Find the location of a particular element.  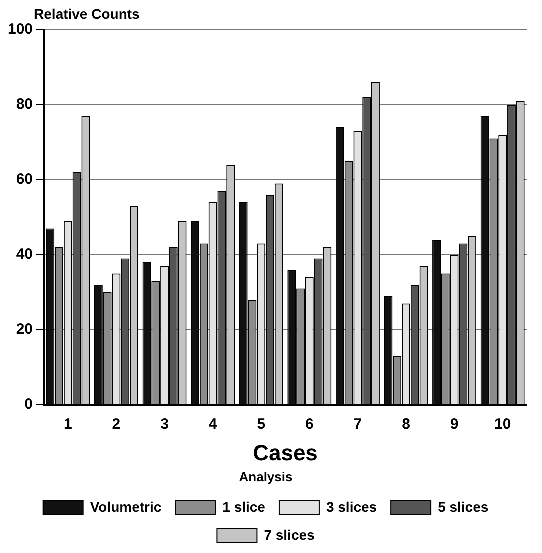

legend-label: Volumetric is located at coordinates (126, 506).